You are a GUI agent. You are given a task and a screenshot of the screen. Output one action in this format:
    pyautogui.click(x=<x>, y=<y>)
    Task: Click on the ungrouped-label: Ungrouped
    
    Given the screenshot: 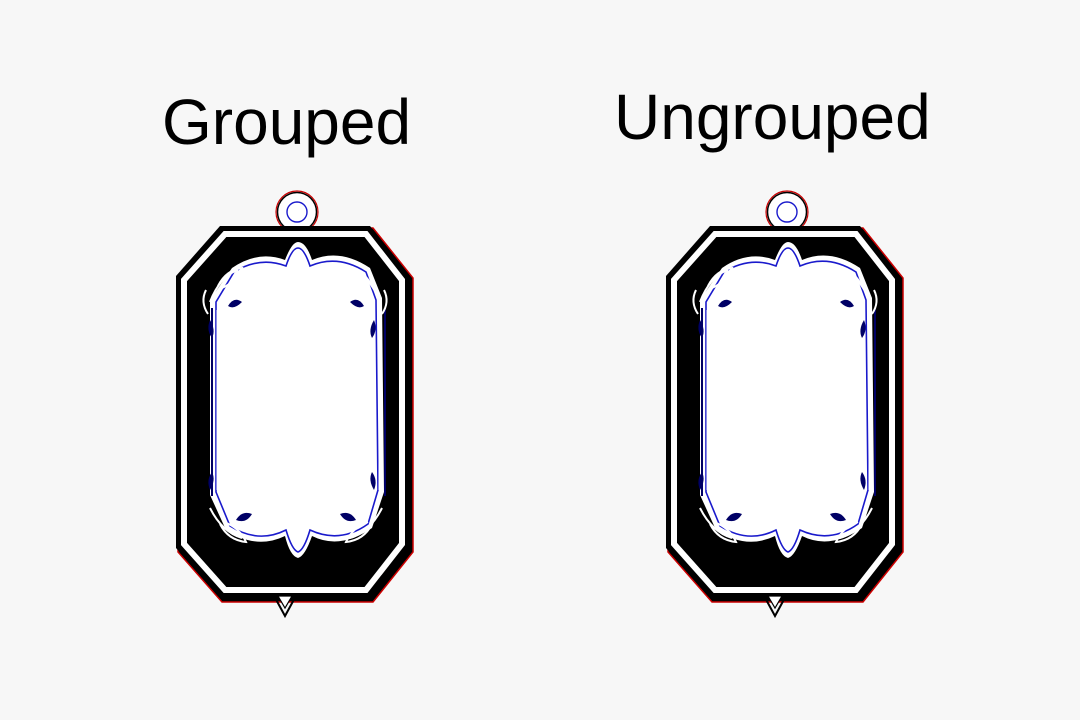 What is the action you would take?
    pyautogui.click(x=772, y=117)
    